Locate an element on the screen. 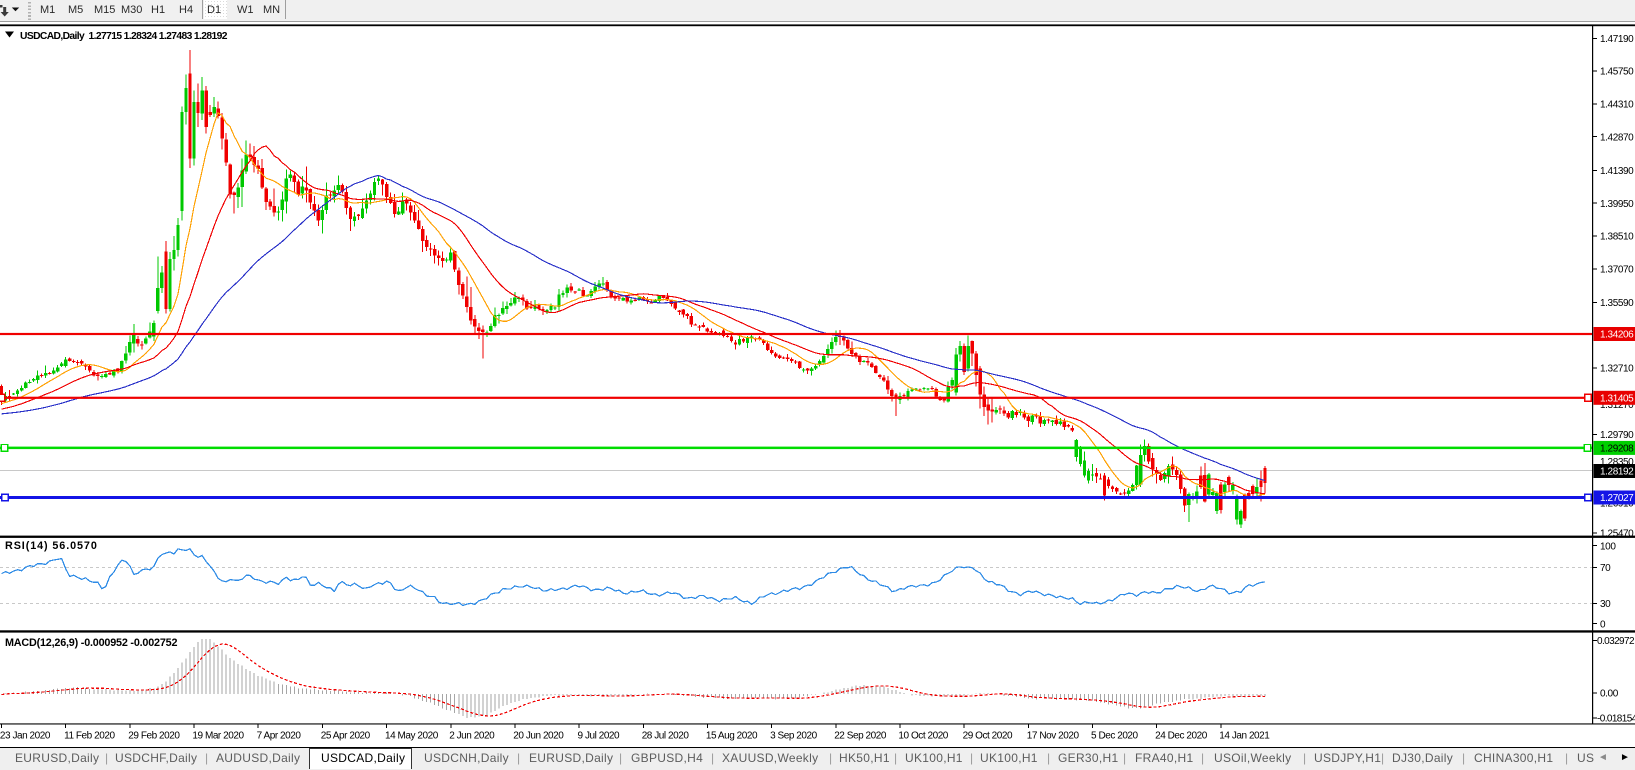 The width and height of the screenshot is (1635, 770). svg-text: 19 Mar 2020 is located at coordinates (218, 736).